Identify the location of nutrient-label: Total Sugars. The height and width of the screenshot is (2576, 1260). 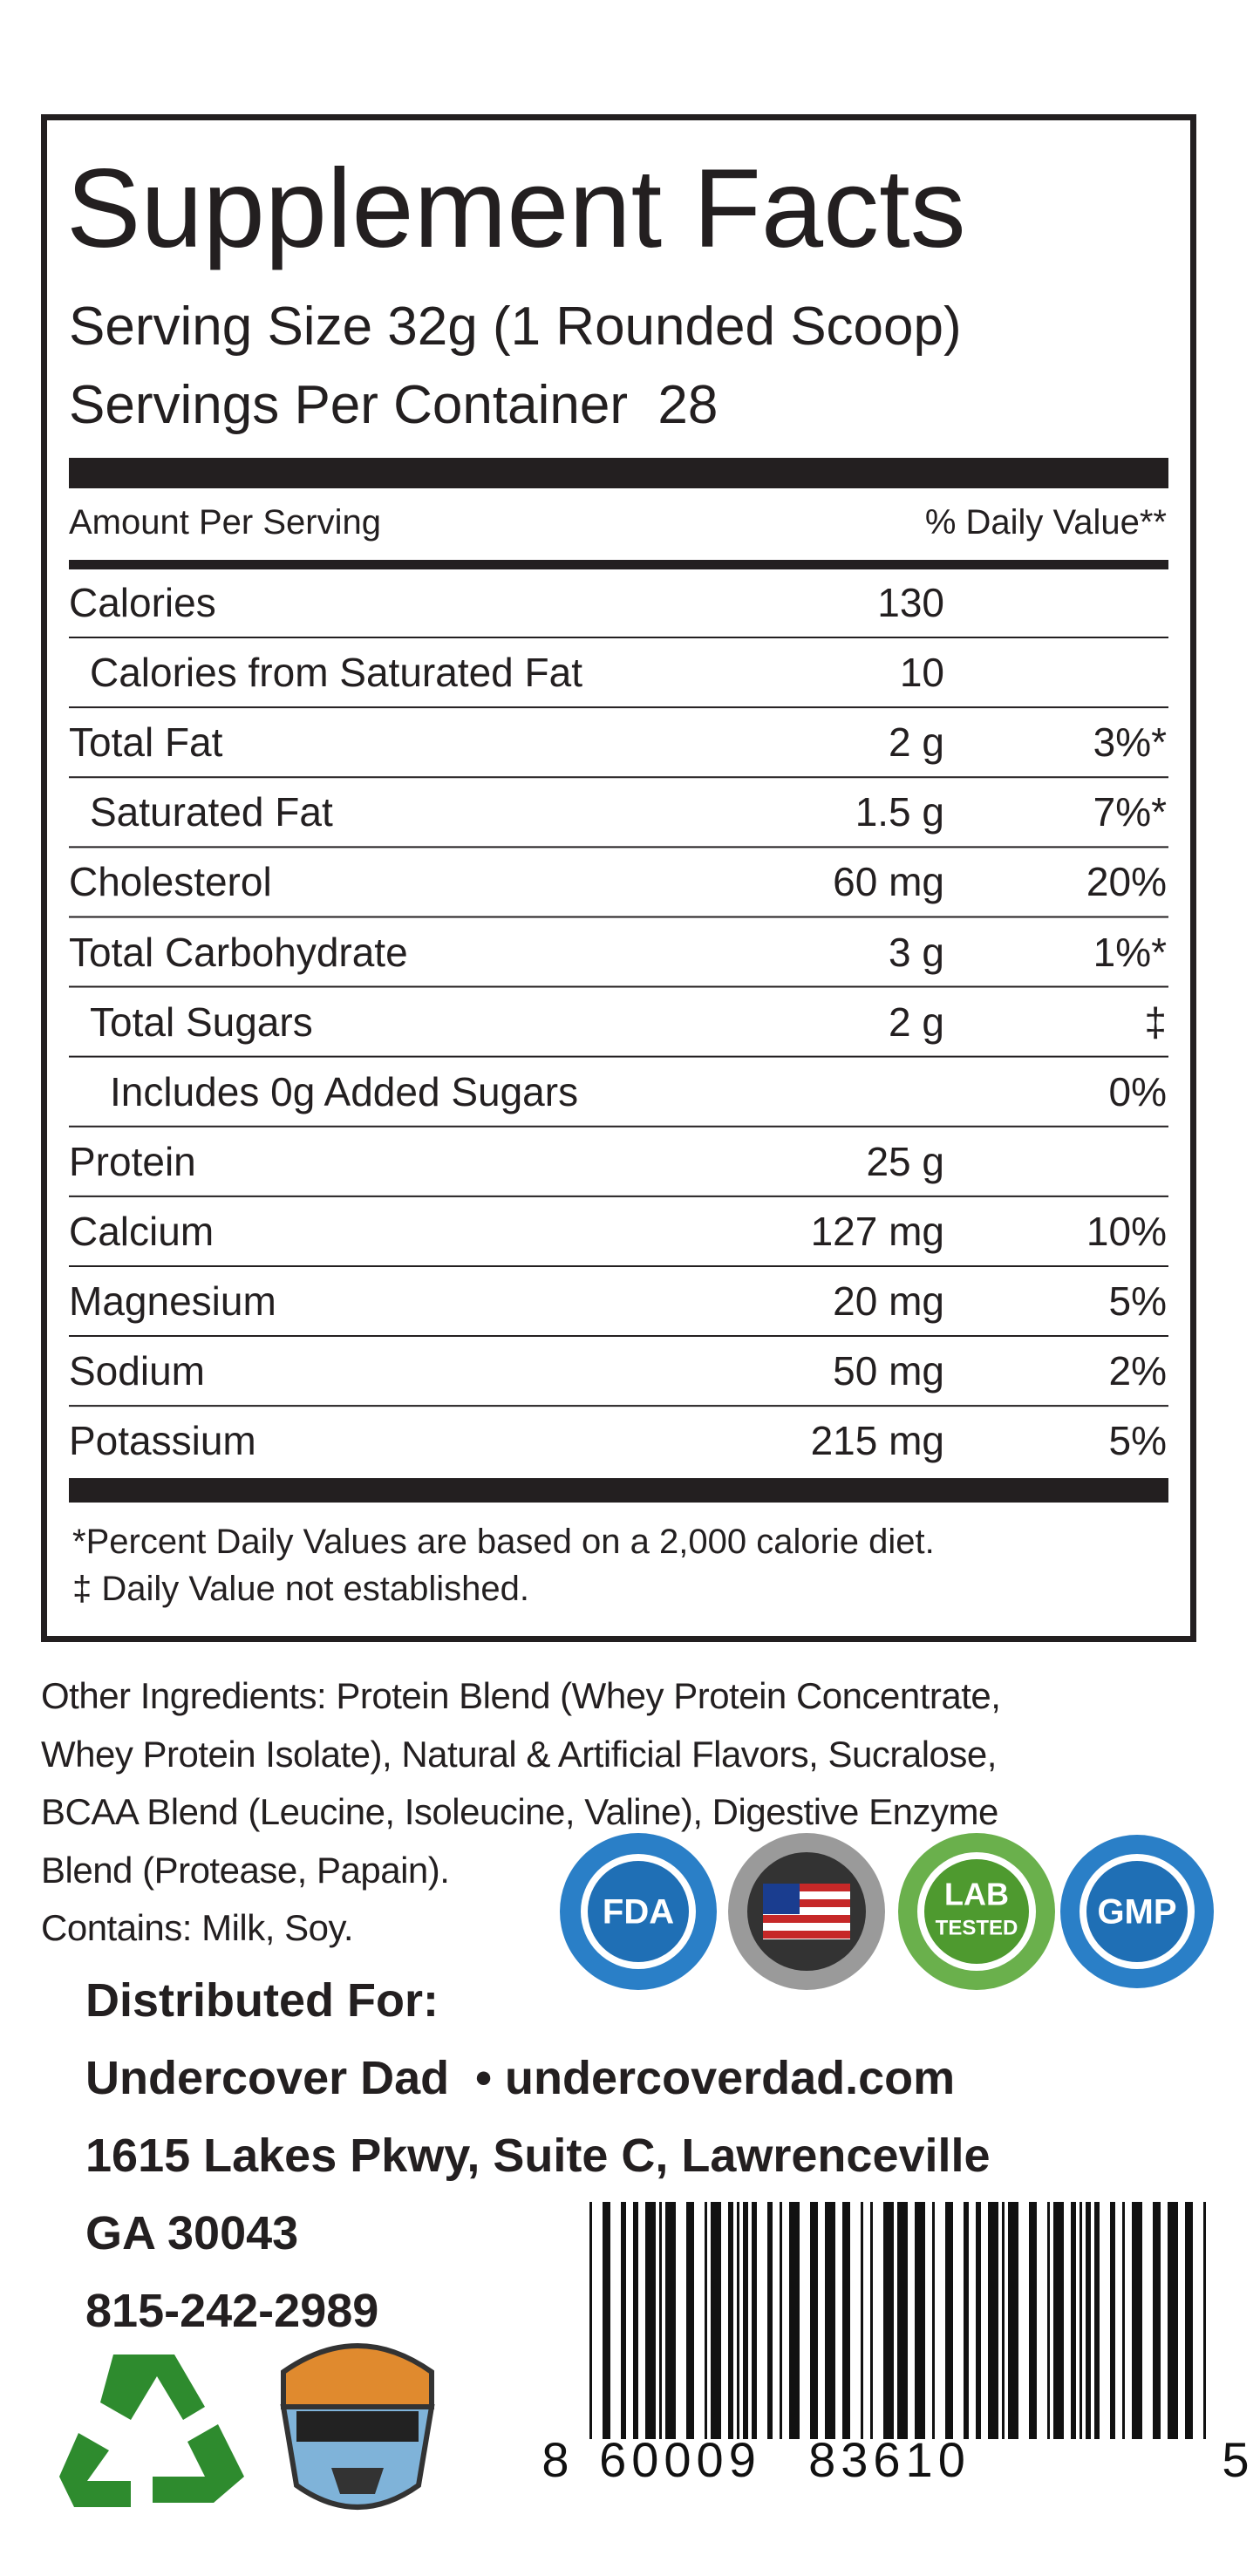
(201, 1022).